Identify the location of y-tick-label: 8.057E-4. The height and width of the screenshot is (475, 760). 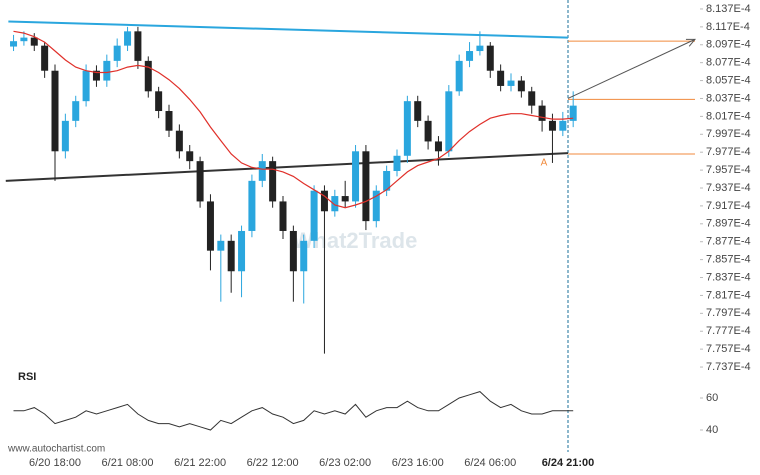
(728, 80).